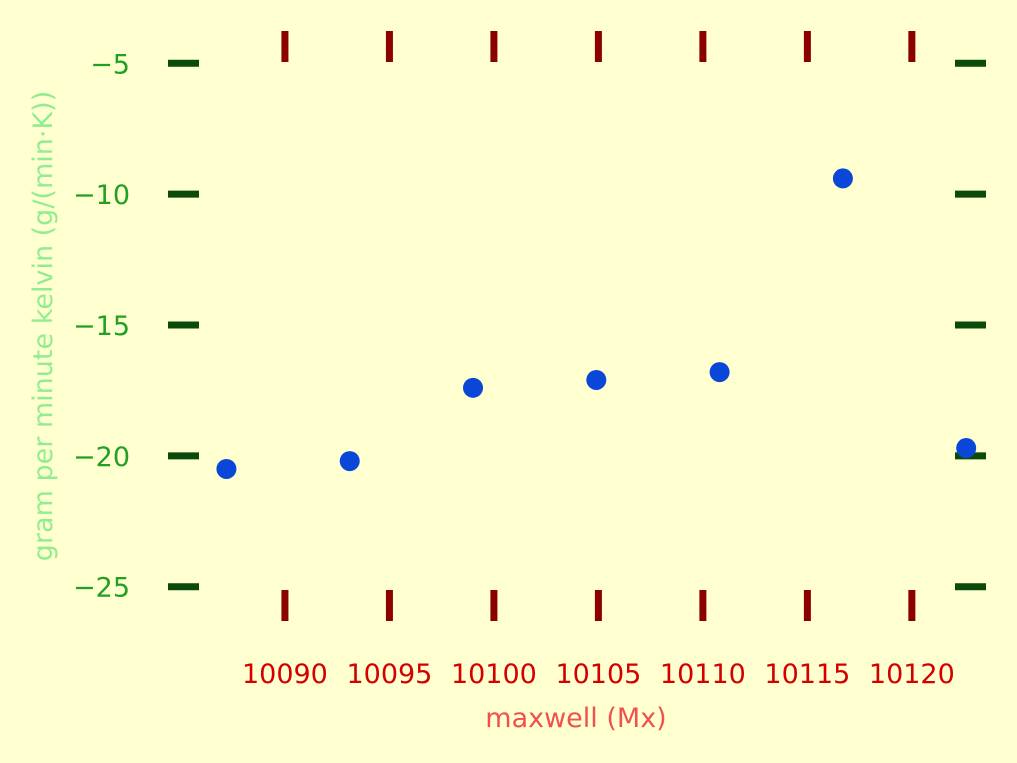  What do you see at coordinates (101, 457) in the screenshot?
I see `y-tick-label: −20` at bounding box center [101, 457].